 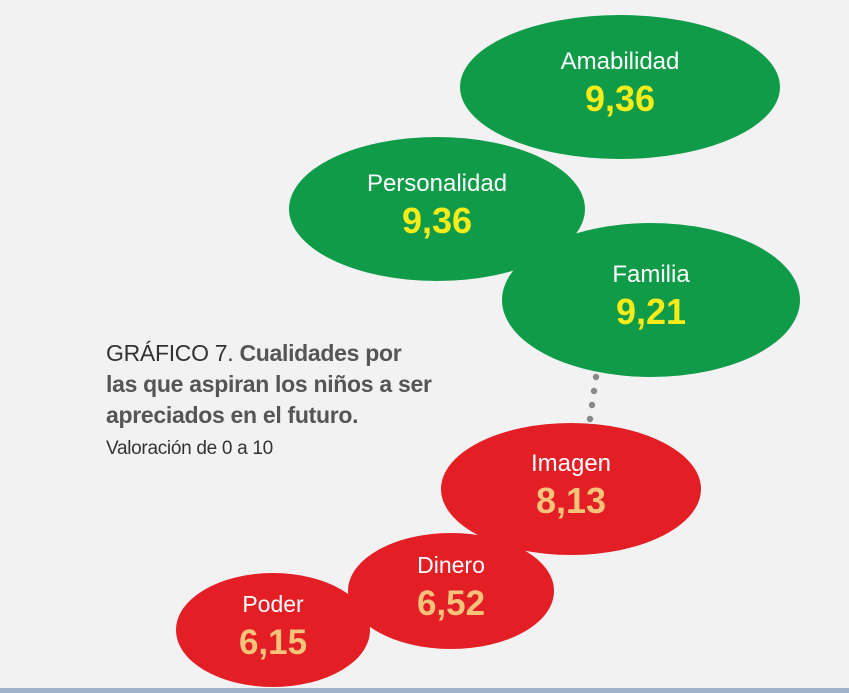 What do you see at coordinates (170, 353) in the screenshot?
I see `caption-prefix: GRÁFICO 7.` at bounding box center [170, 353].